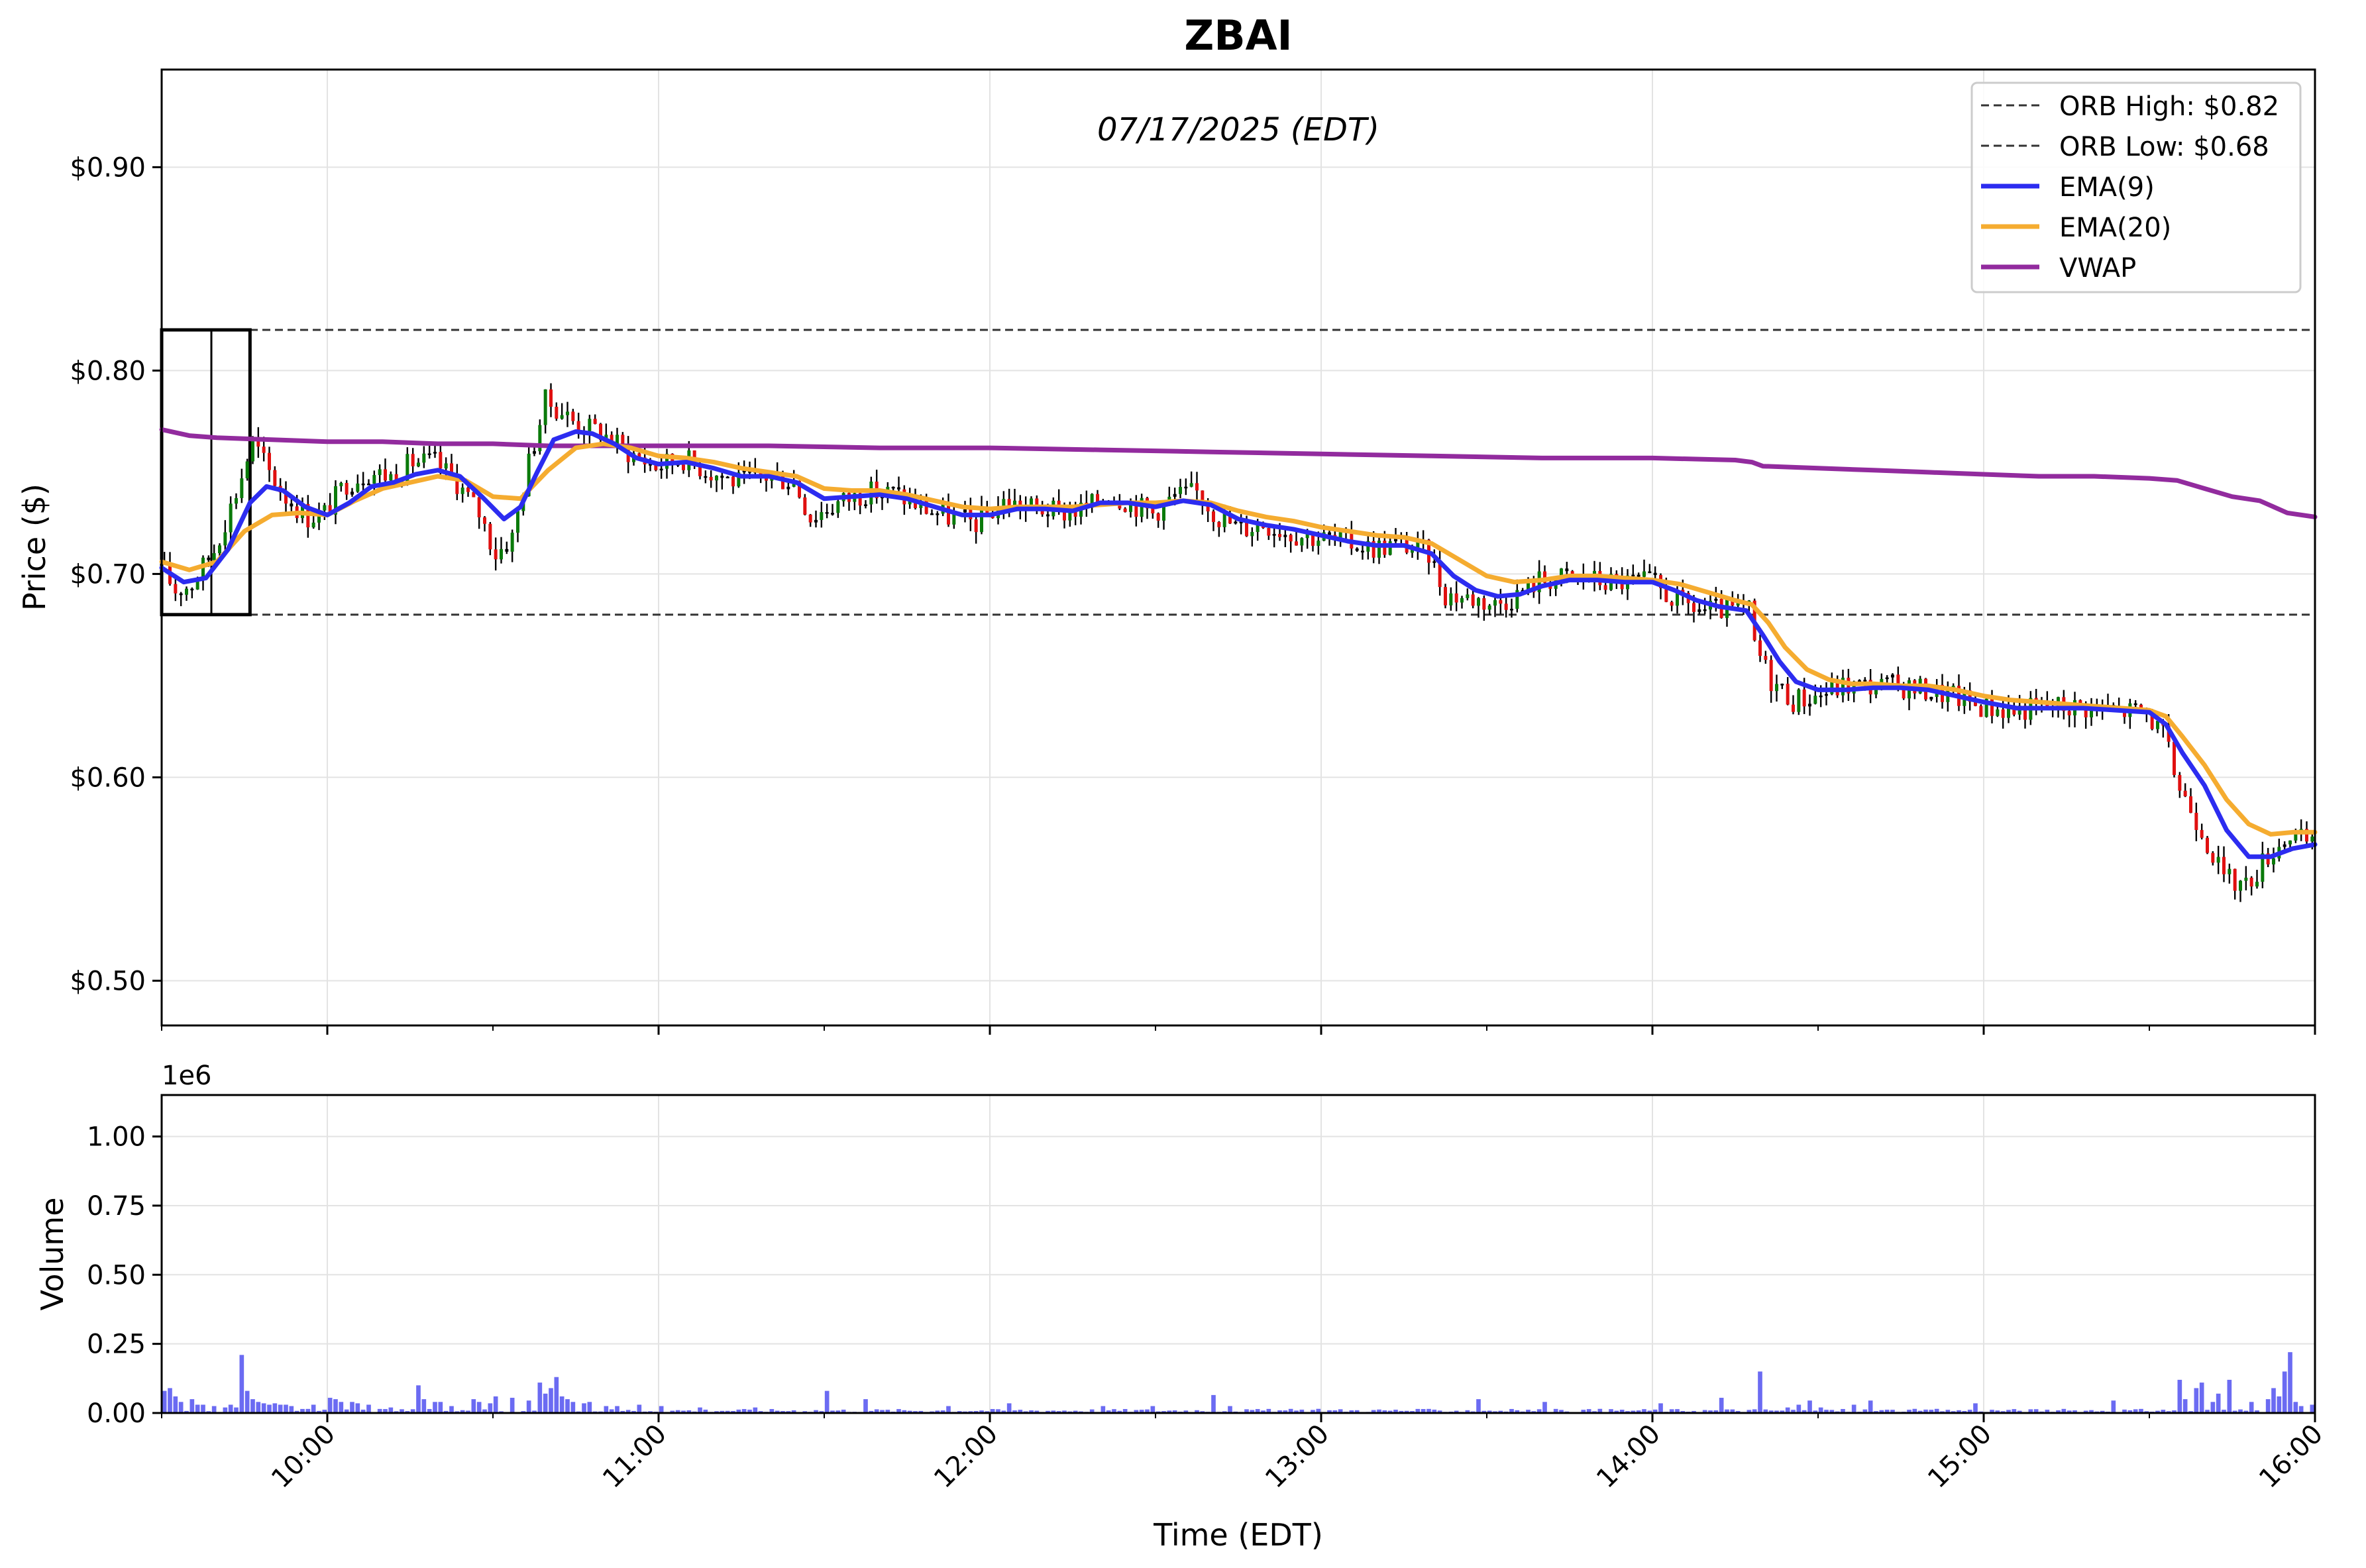  What do you see at coordinates (108, 371) in the screenshot?
I see `price-y-tick-label: $0.80` at bounding box center [108, 371].